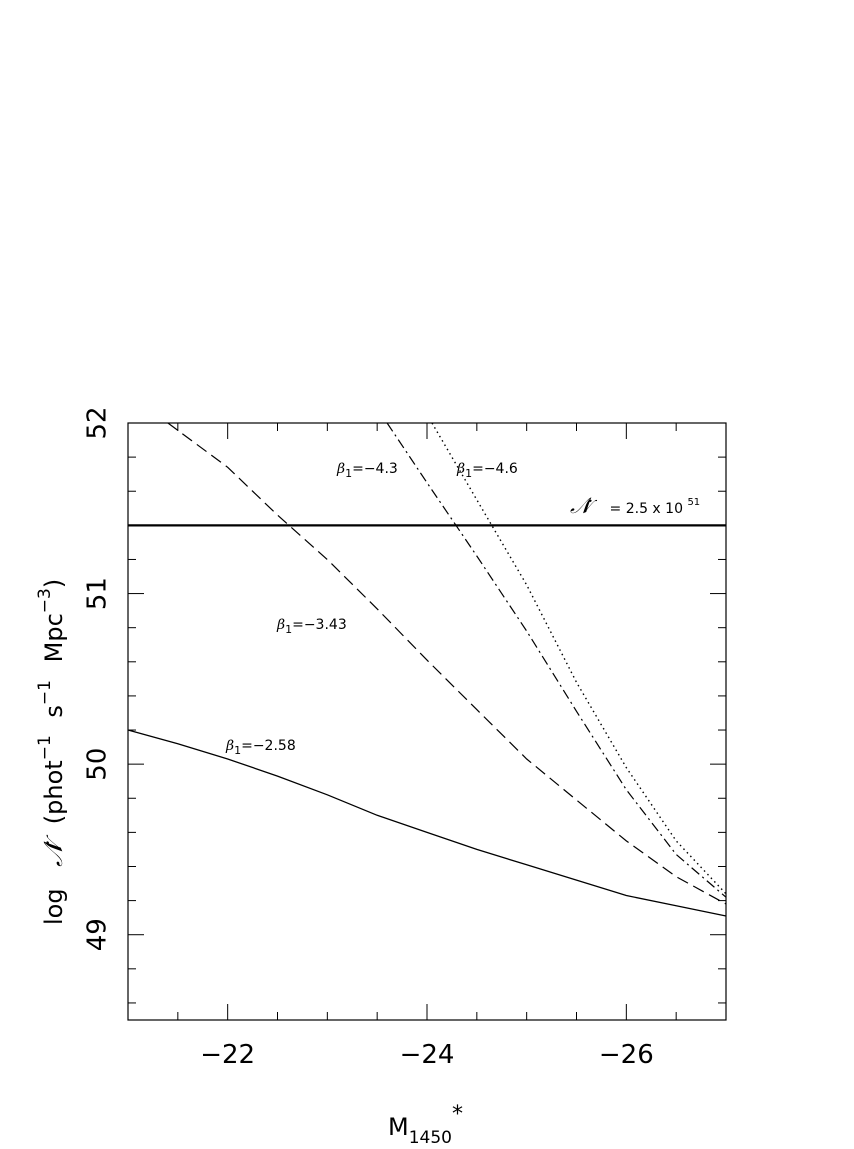 The width and height of the screenshot is (854, 1149). I want to click on y-axis-title-s: s, so click(54, 711).